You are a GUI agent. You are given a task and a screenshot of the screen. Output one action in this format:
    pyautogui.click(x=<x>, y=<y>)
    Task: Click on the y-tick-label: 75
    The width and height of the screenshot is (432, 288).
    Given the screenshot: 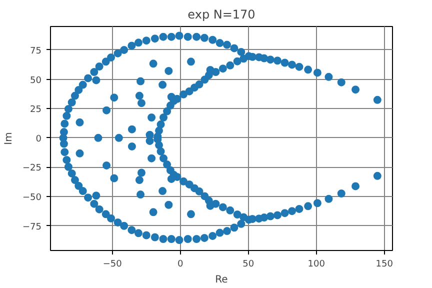 What is the action you would take?
    pyautogui.click(x=36, y=51)
    